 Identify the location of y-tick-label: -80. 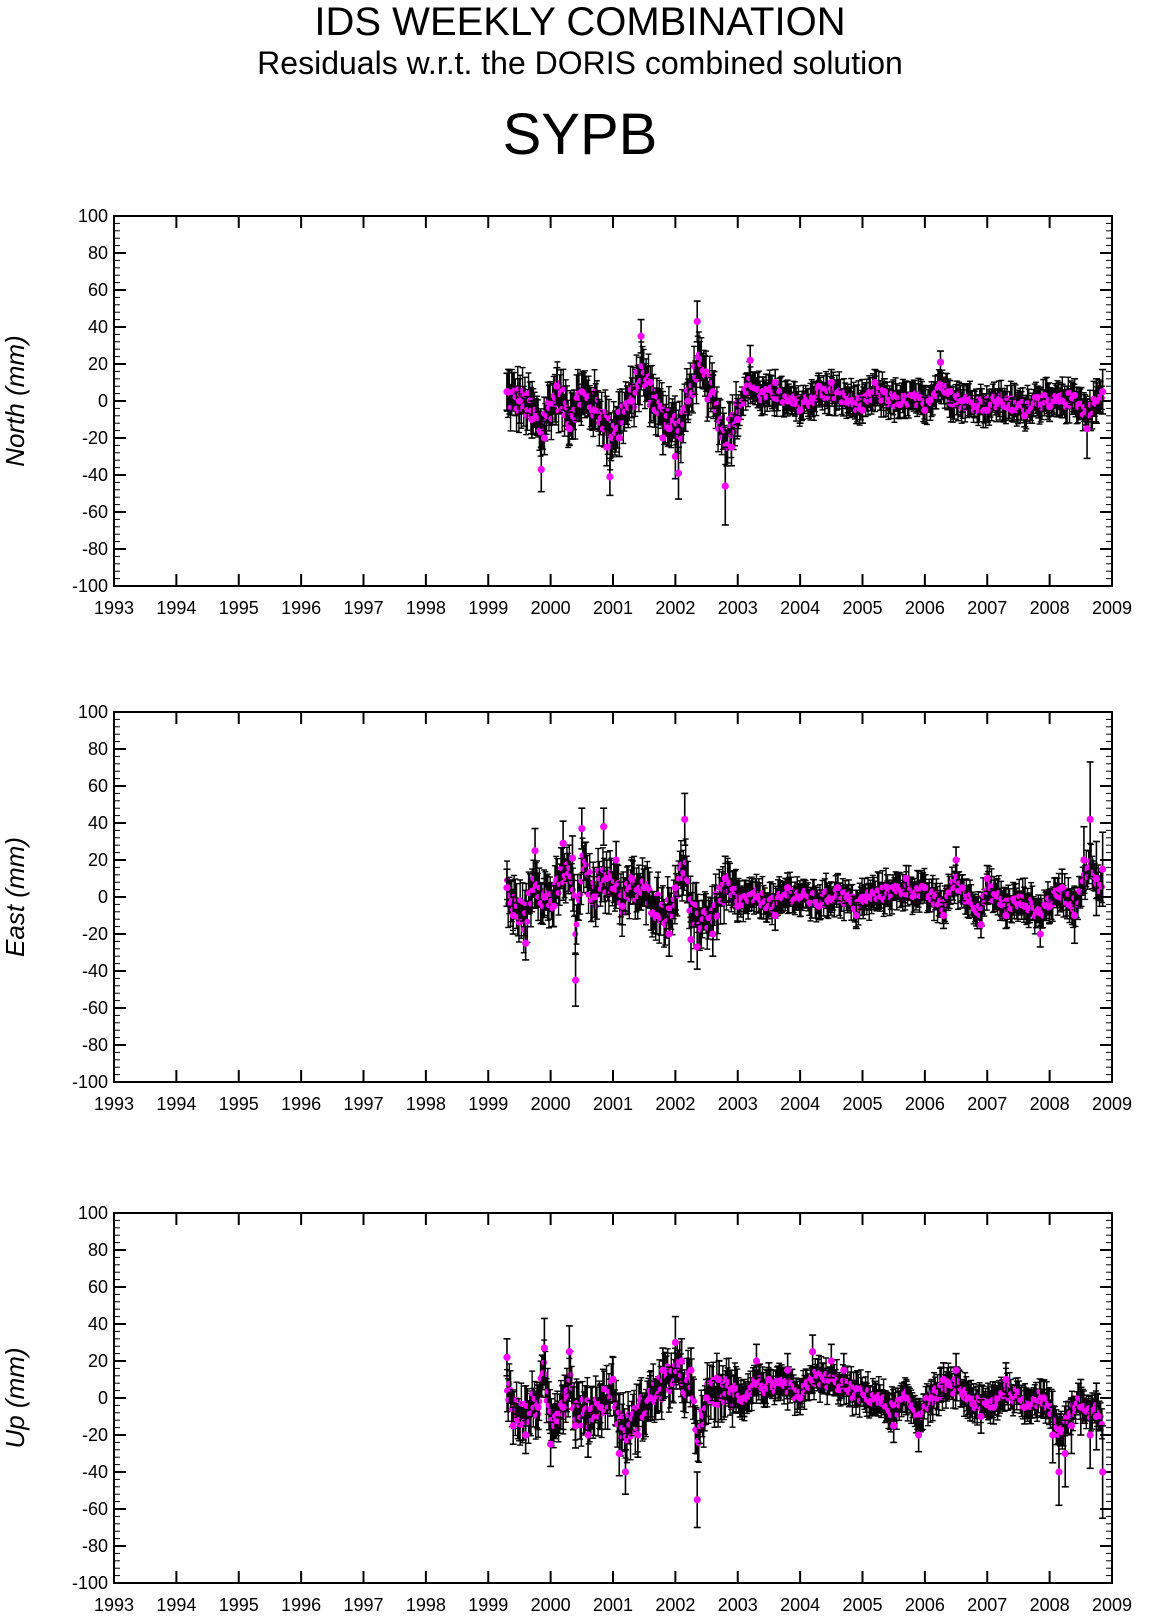
(95, 1045).